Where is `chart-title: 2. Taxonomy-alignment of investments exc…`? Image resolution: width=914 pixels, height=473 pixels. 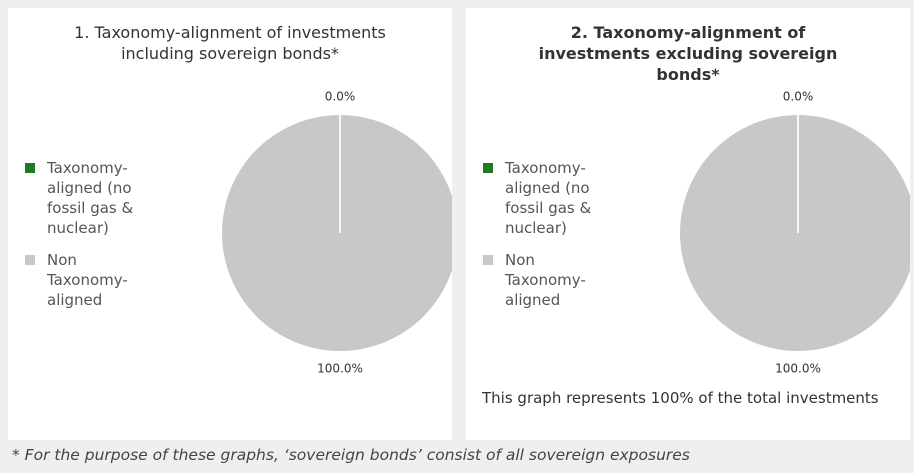 chart-title: 2. Taxonomy-alignment of investments exc… is located at coordinates (688, 53).